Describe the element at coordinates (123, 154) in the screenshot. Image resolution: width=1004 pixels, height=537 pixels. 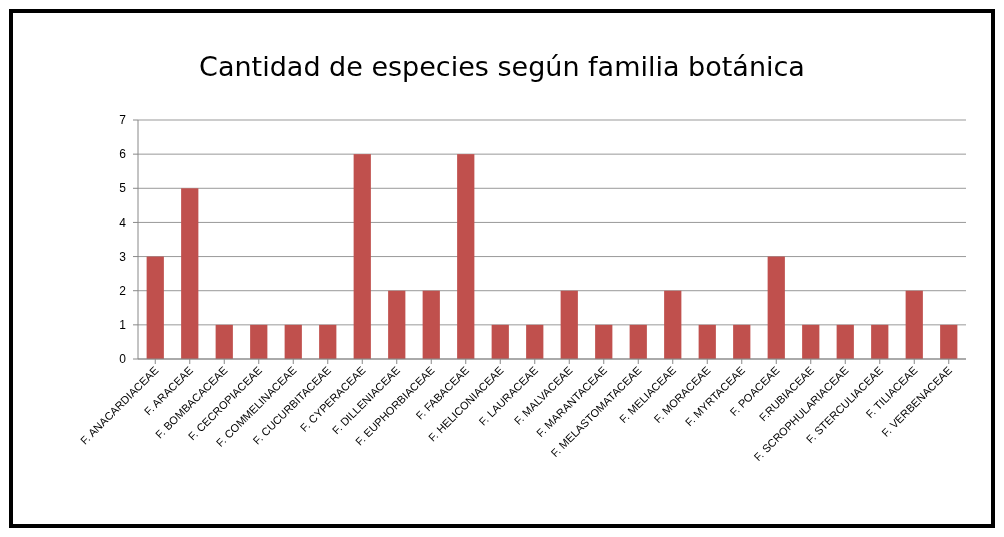
I see `y-tick-label: 6` at that location.